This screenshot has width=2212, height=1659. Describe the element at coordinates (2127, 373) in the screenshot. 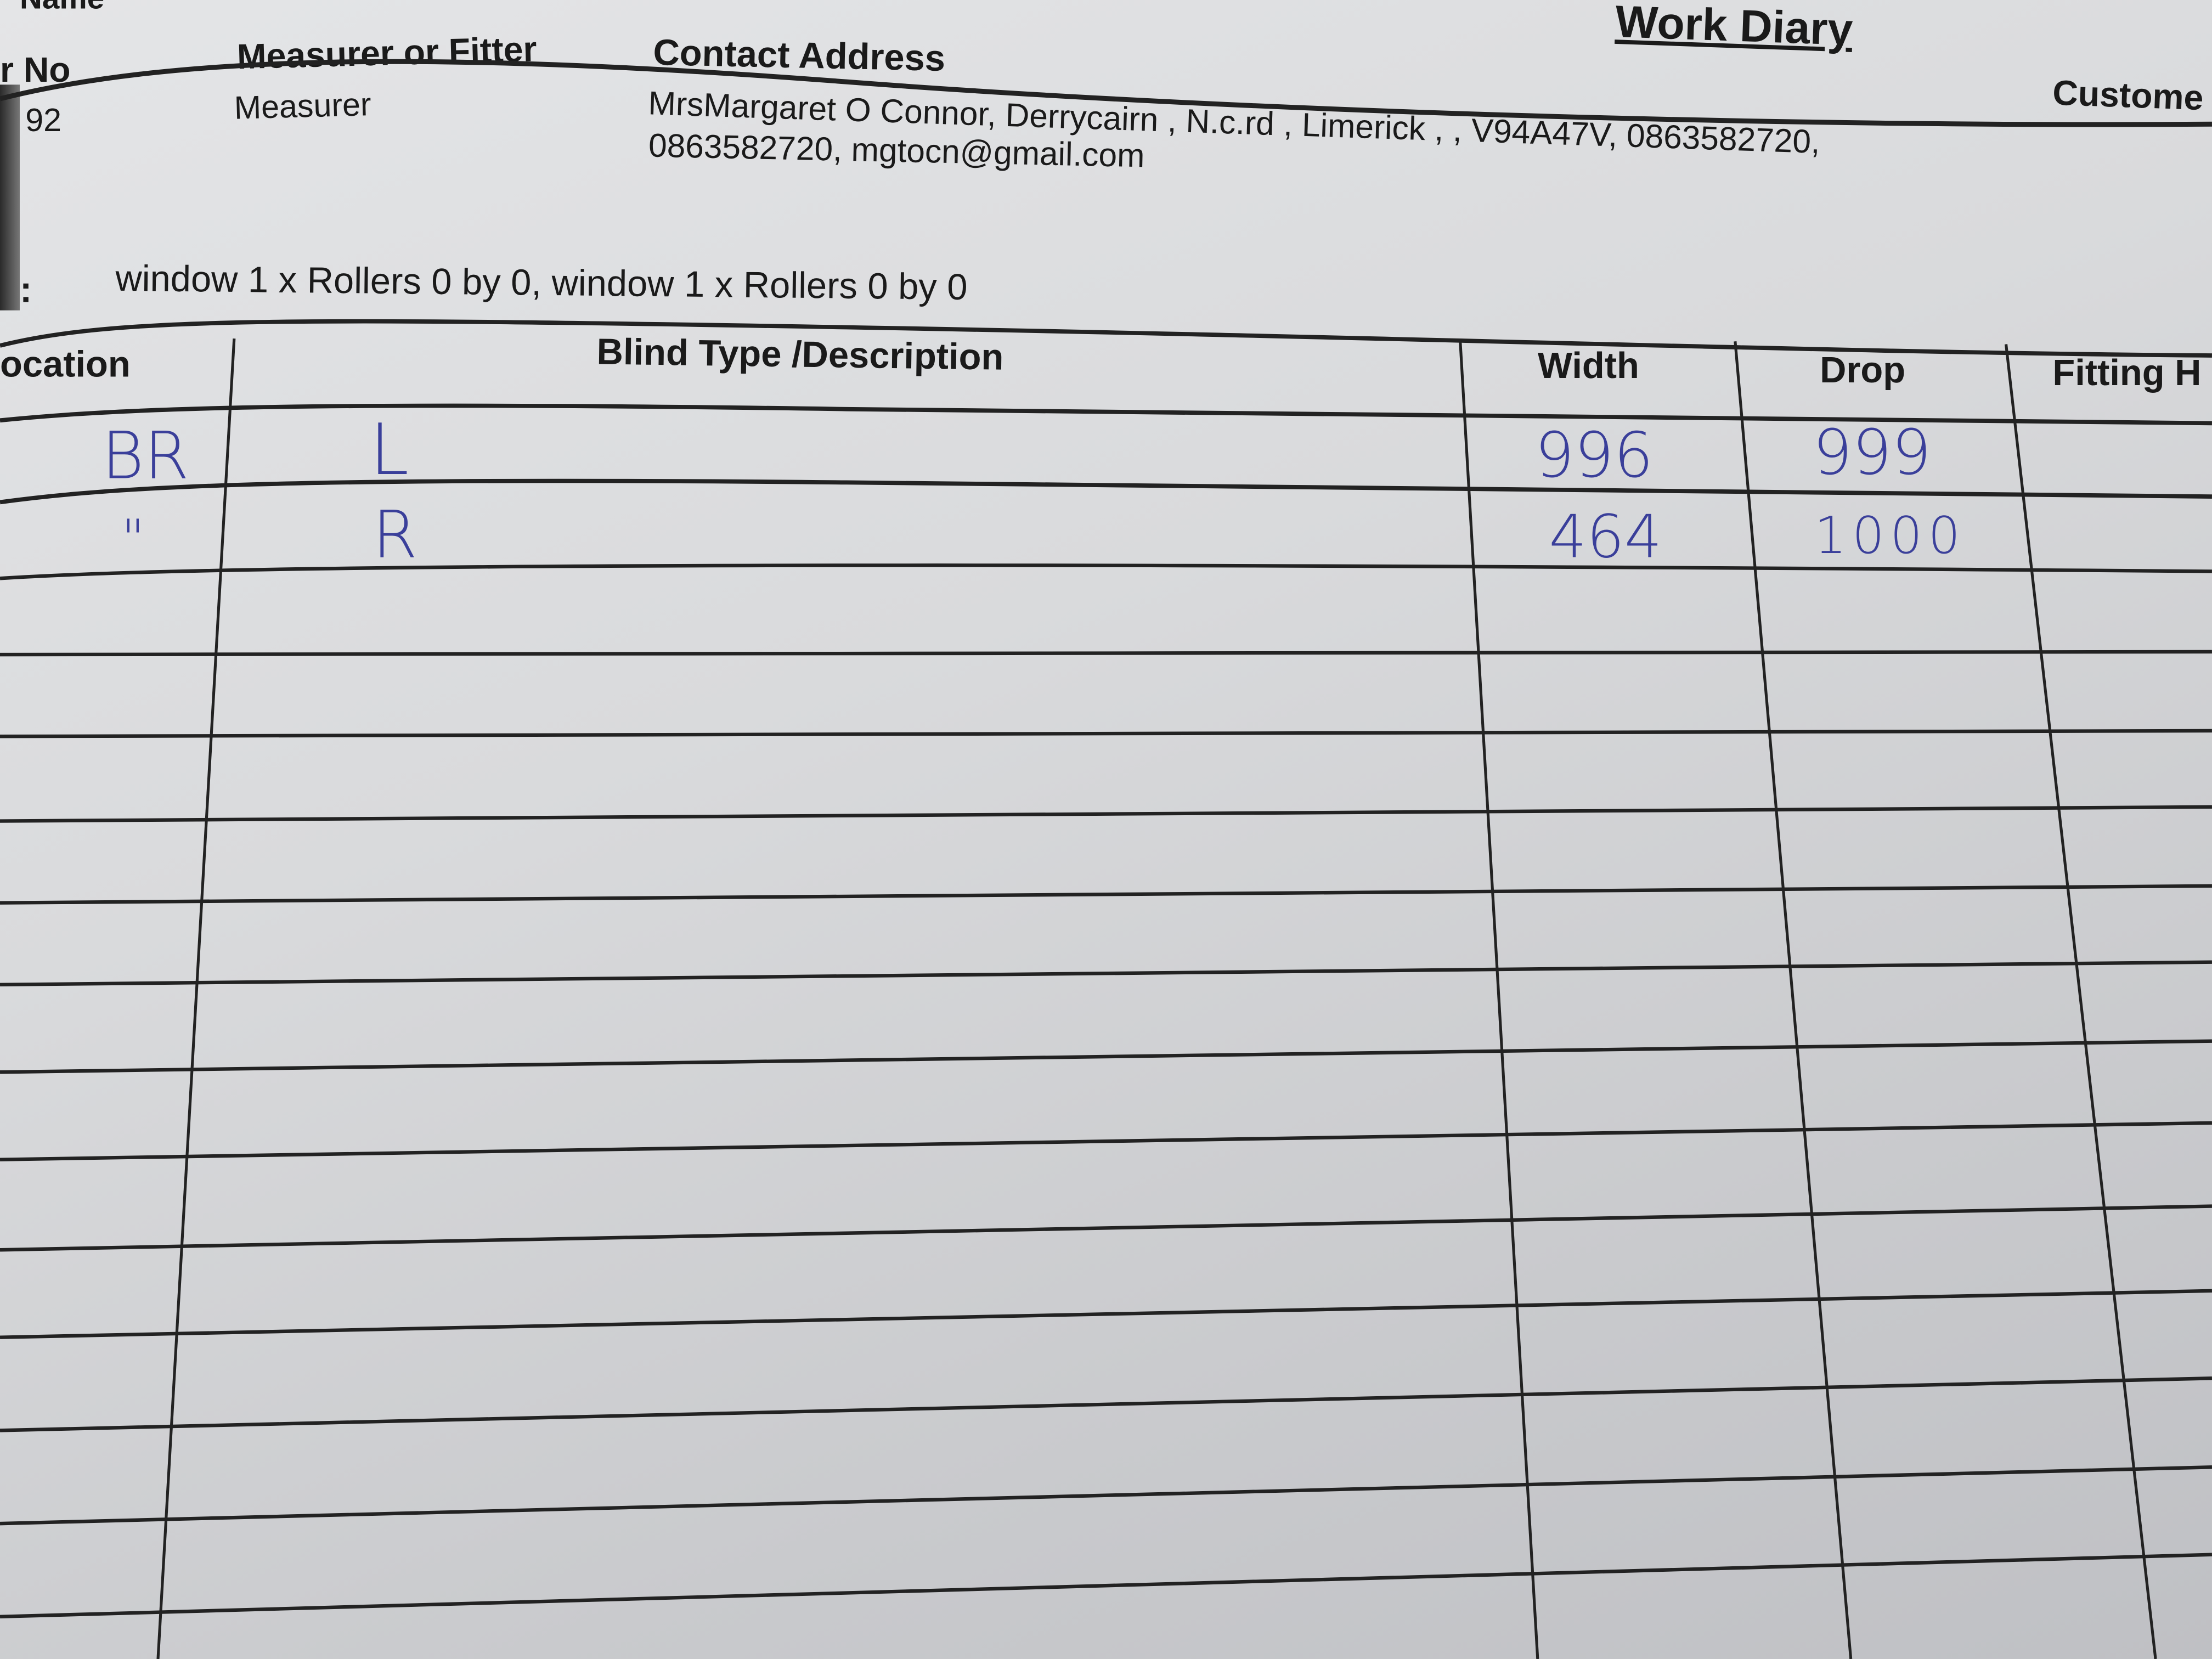

I see `column-header-fitting: Fitting H` at that location.